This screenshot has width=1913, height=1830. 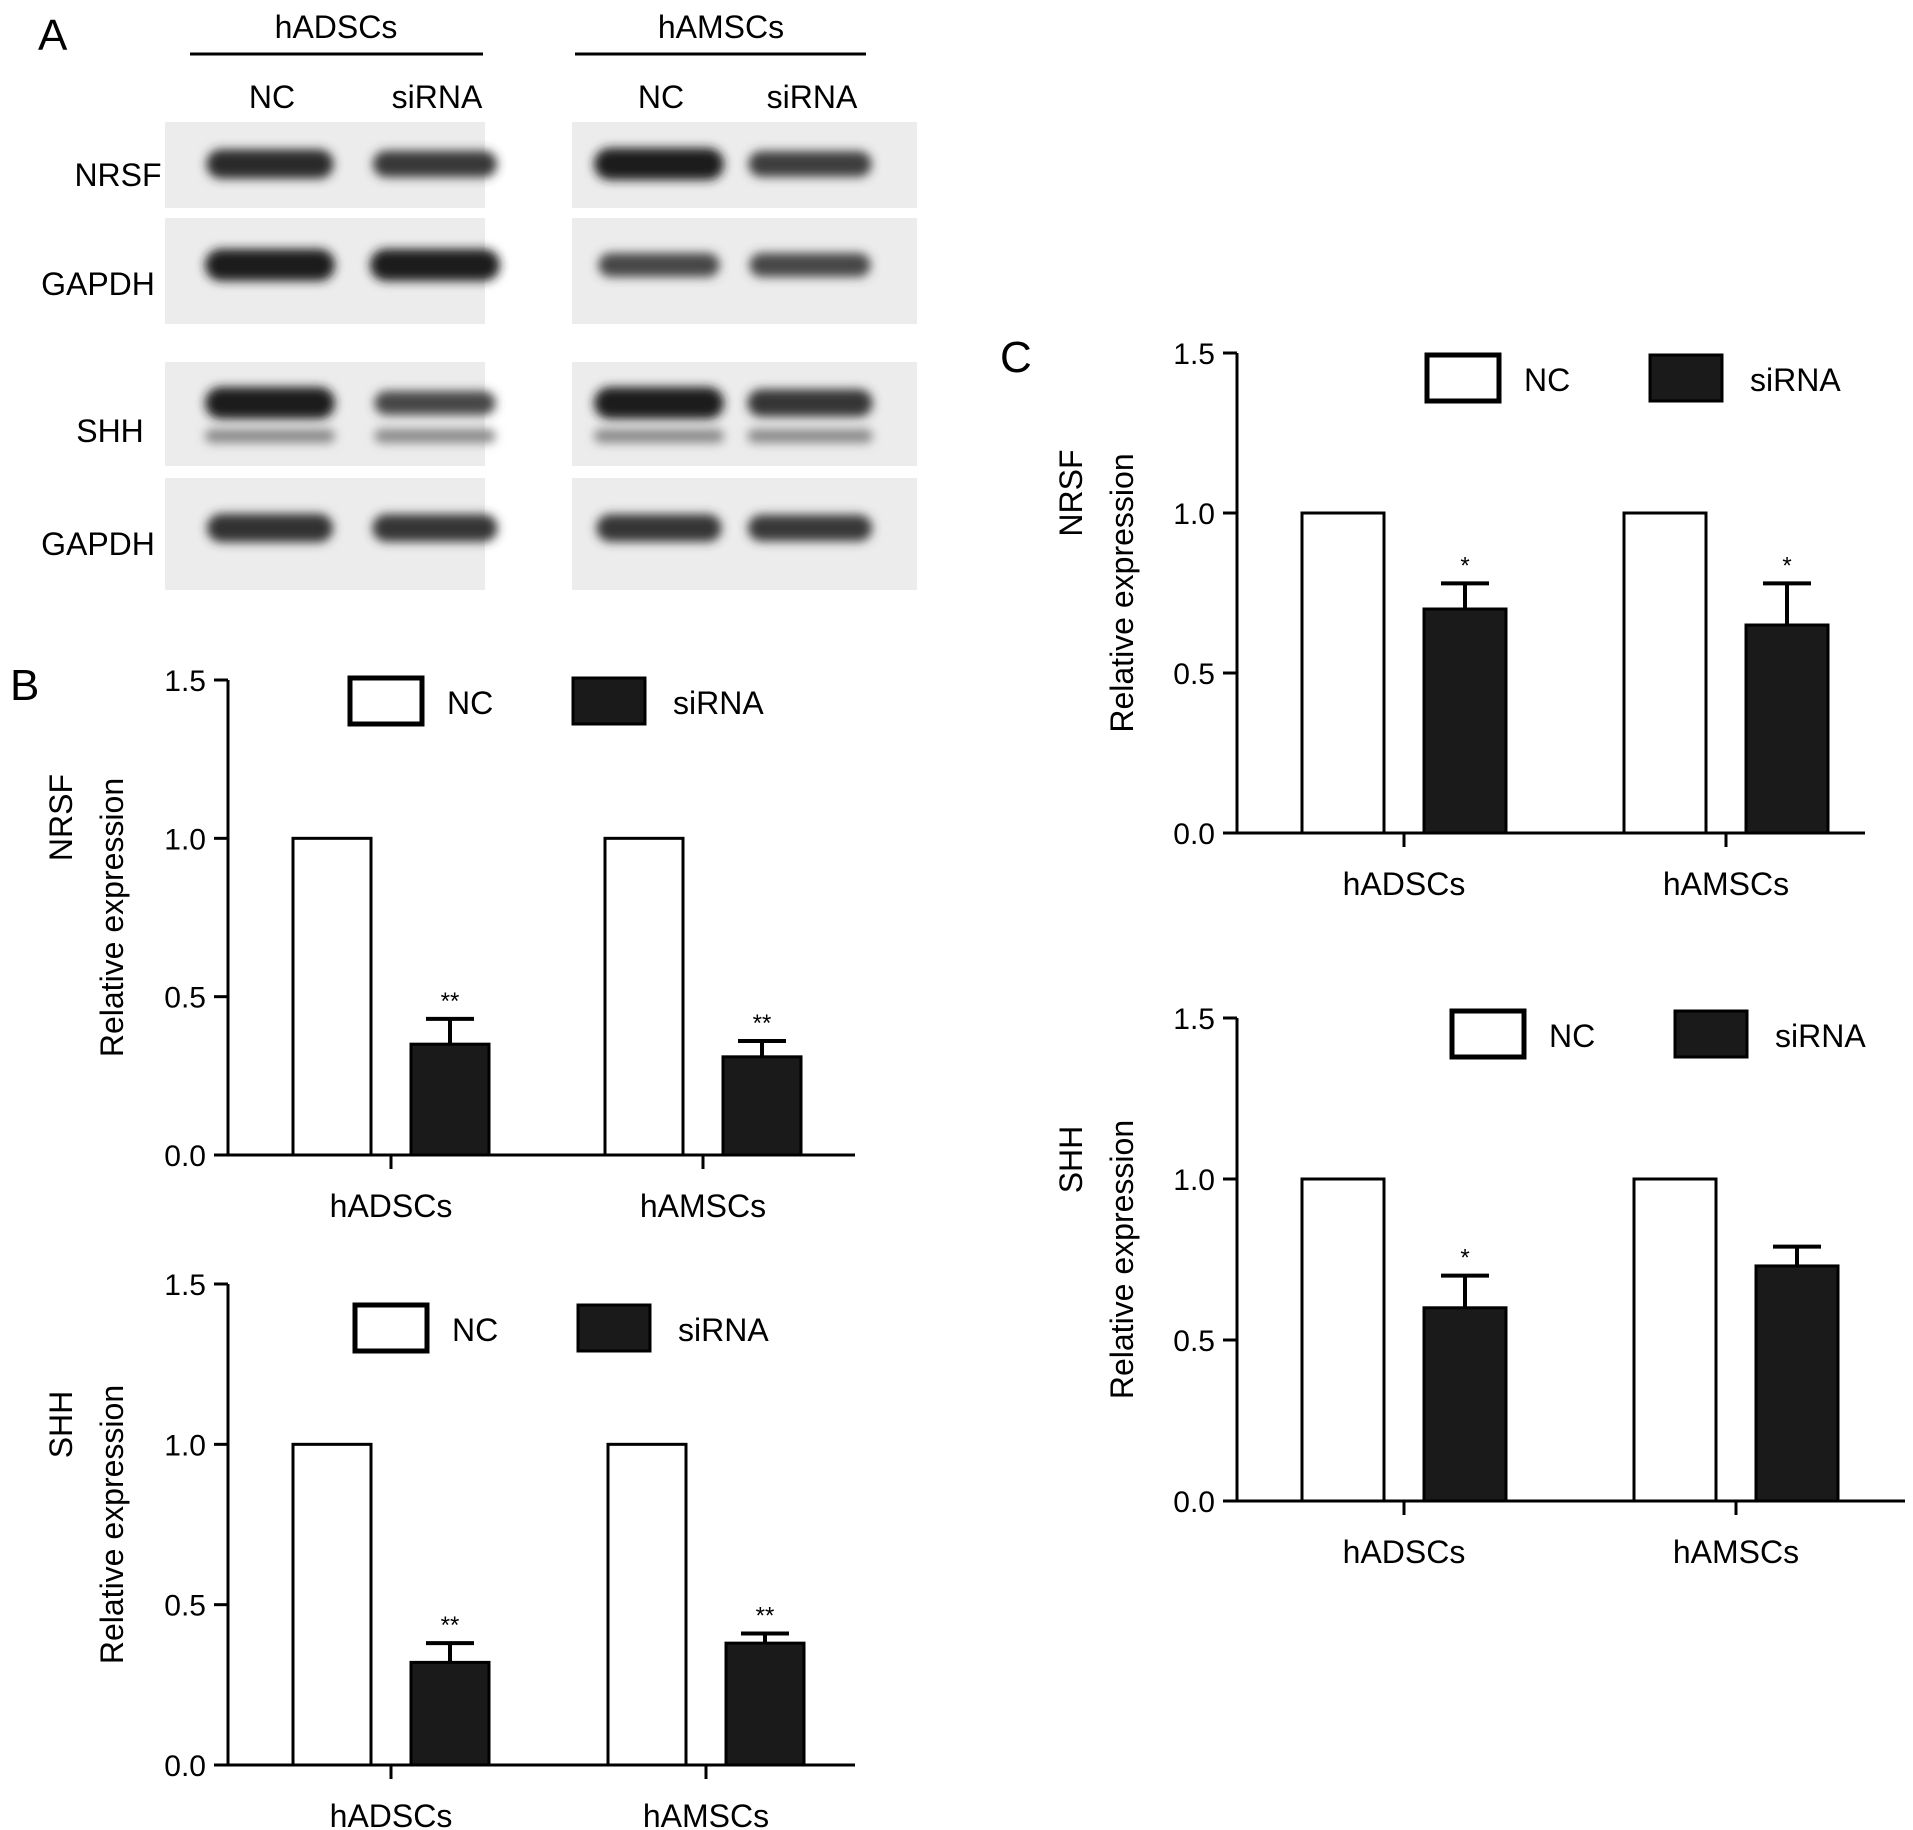 What do you see at coordinates (24, 685) in the screenshot?
I see `panel-label: B` at bounding box center [24, 685].